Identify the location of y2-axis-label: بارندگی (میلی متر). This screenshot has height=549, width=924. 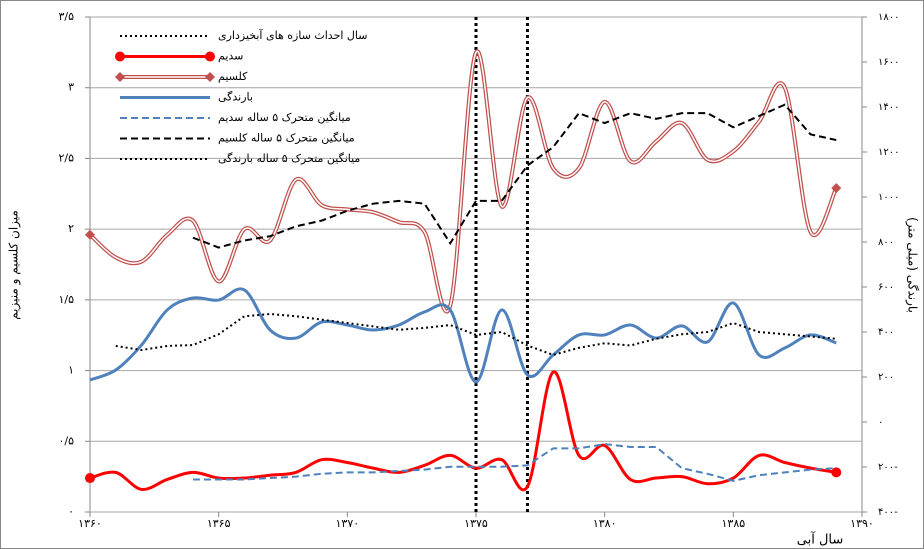
(912, 265).